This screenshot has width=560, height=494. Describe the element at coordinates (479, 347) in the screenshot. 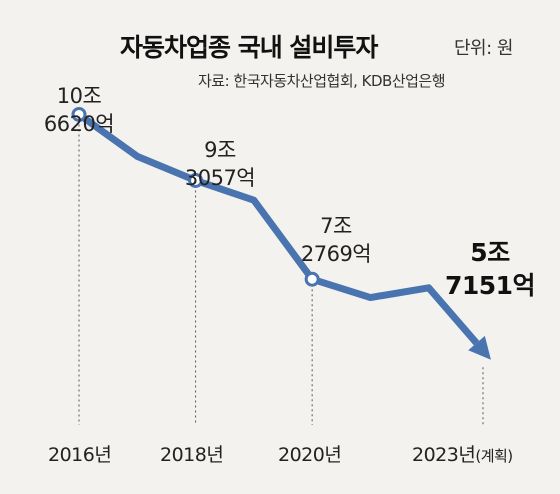

I see `arrow-head` at that location.